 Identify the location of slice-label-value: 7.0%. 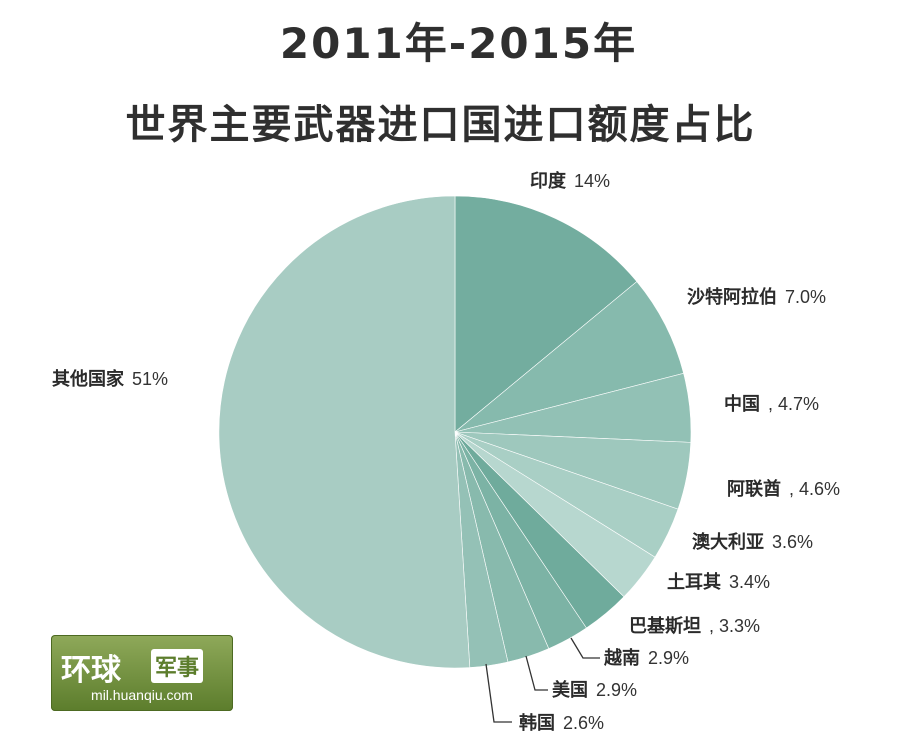
(805, 297).